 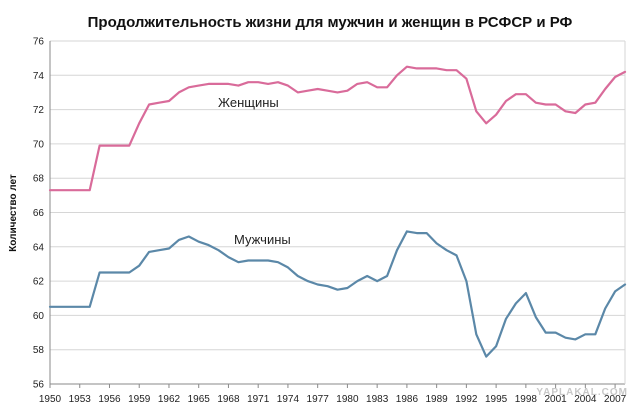 I want to click on x-tick-label: 1962, so click(x=169, y=399).